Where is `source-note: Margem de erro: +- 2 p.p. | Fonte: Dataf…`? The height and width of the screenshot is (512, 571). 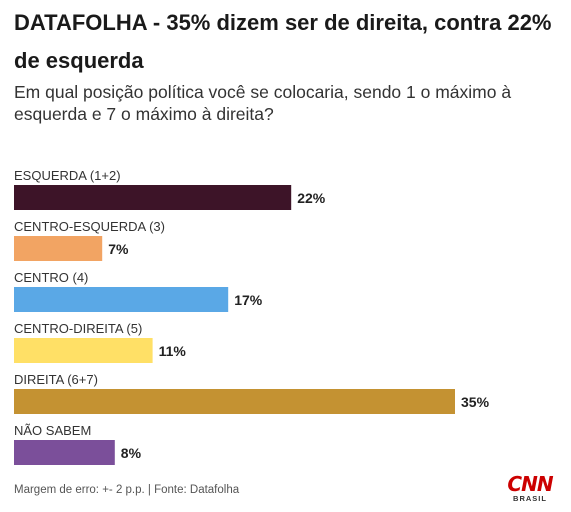
source-note: Margem de erro: +- 2 p.p. | Fonte: Dataf… is located at coordinates (127, 490).